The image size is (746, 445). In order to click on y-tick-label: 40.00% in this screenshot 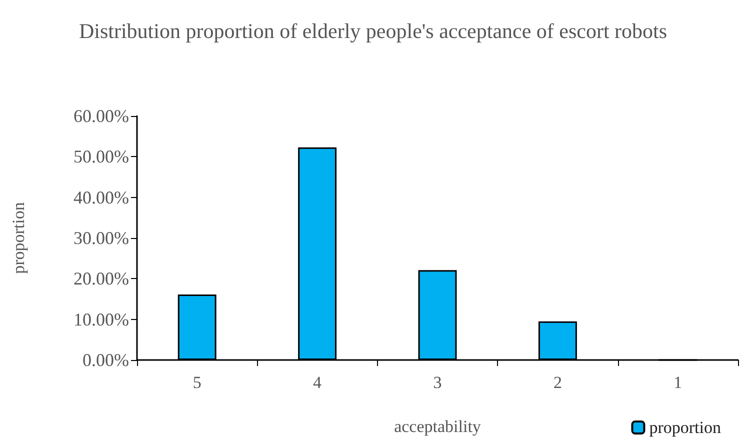, I will do `click(101, 197)`.